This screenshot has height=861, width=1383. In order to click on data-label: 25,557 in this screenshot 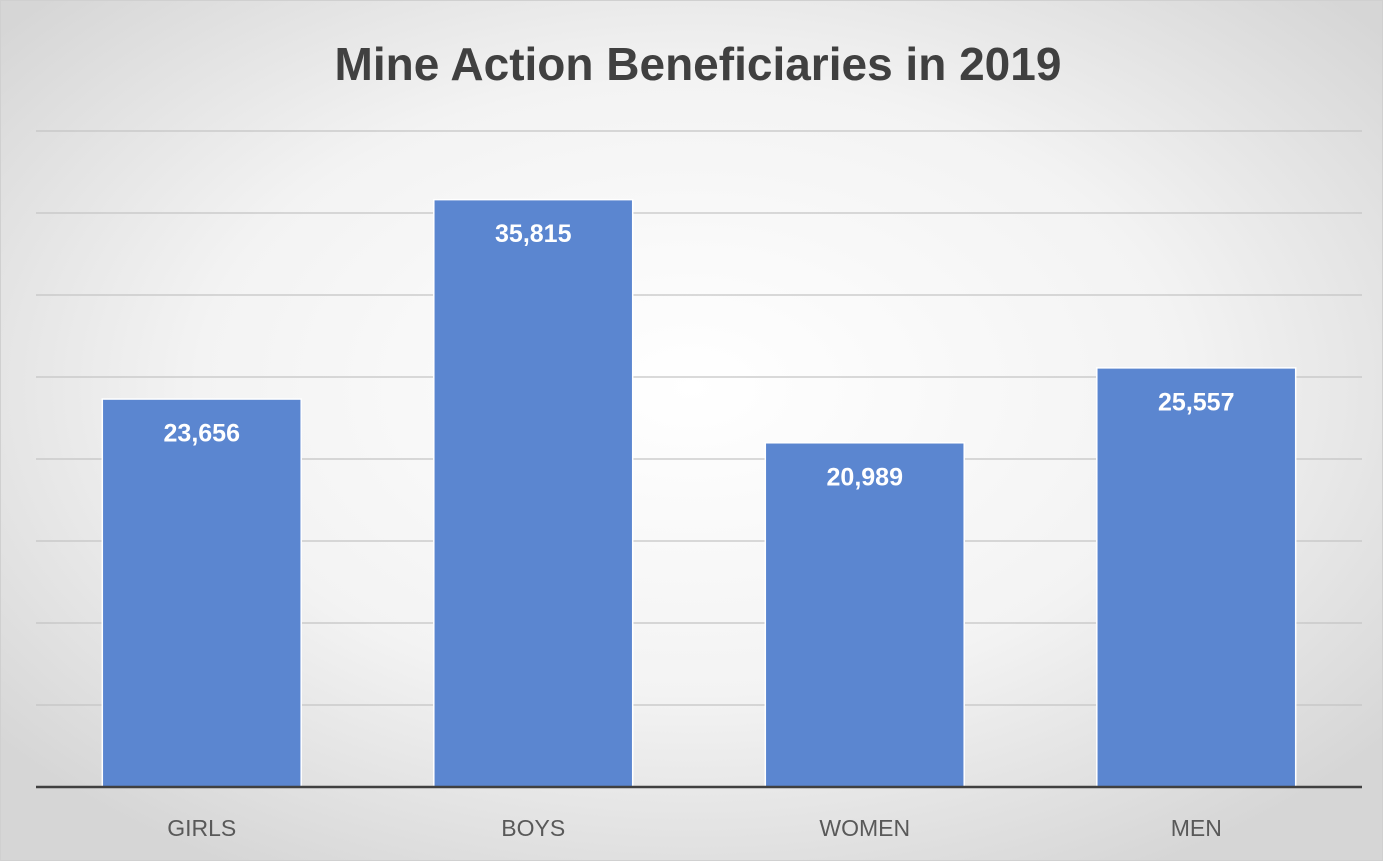, I will do `click(1196, 402)`.